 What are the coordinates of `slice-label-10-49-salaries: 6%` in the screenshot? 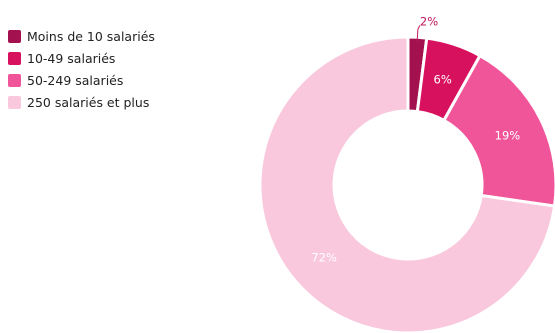 It's located at (443, 80).